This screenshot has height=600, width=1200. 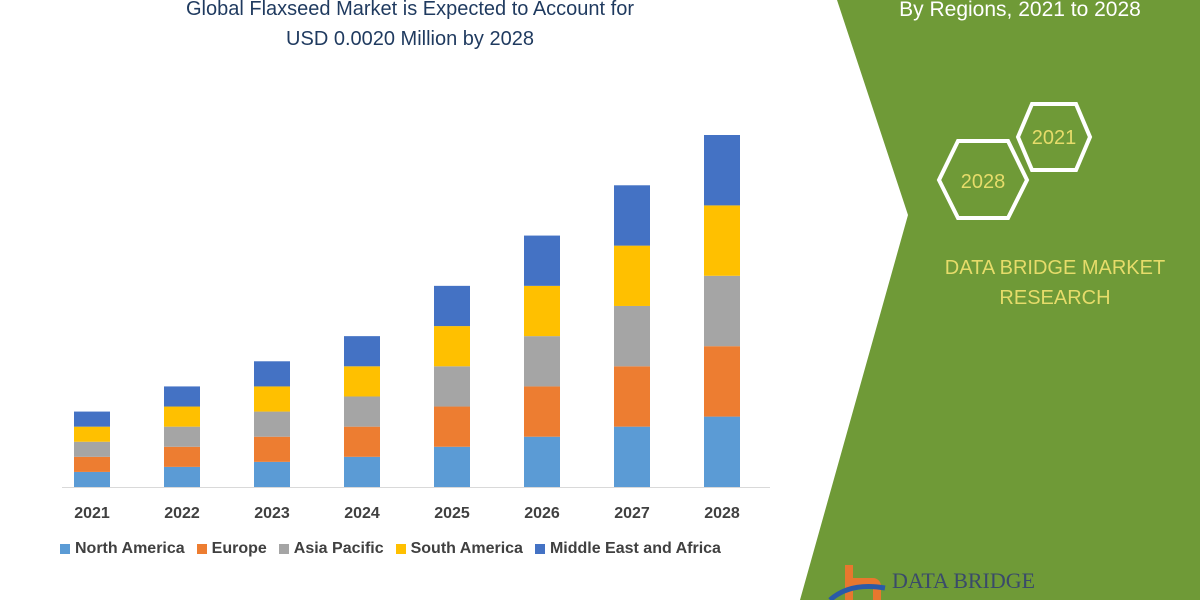 I want to click on side-subtitle: By Regions, 2021 to 2028, so click(x=1020, y=10).